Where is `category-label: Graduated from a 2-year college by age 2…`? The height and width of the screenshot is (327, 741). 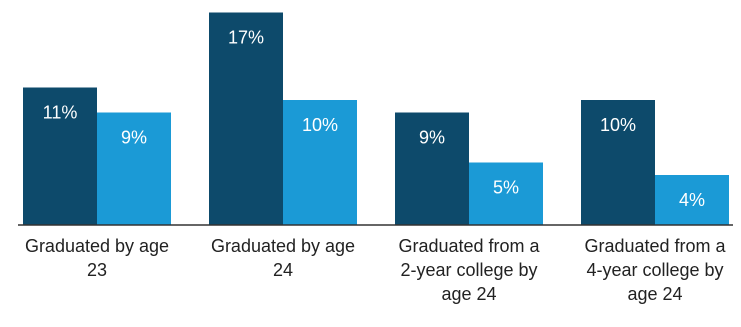
category-label: Graduated from a 2-year college by age 2… is located at coordinates (469, 270).